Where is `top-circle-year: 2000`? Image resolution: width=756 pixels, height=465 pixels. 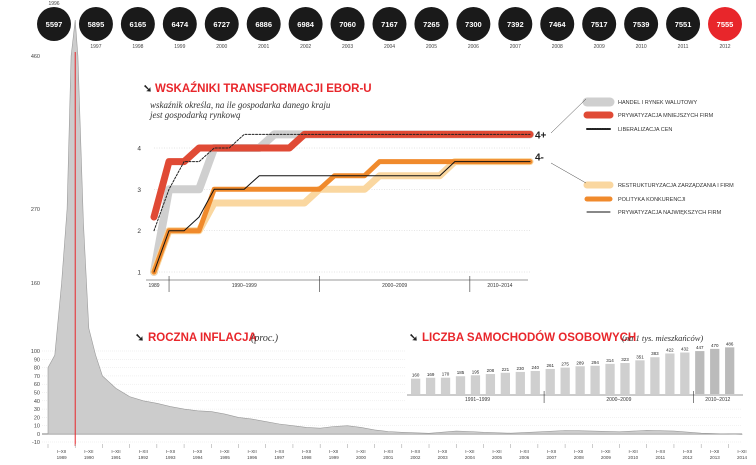 top-circle-year: 2000 is located at coordinates (221, 47).